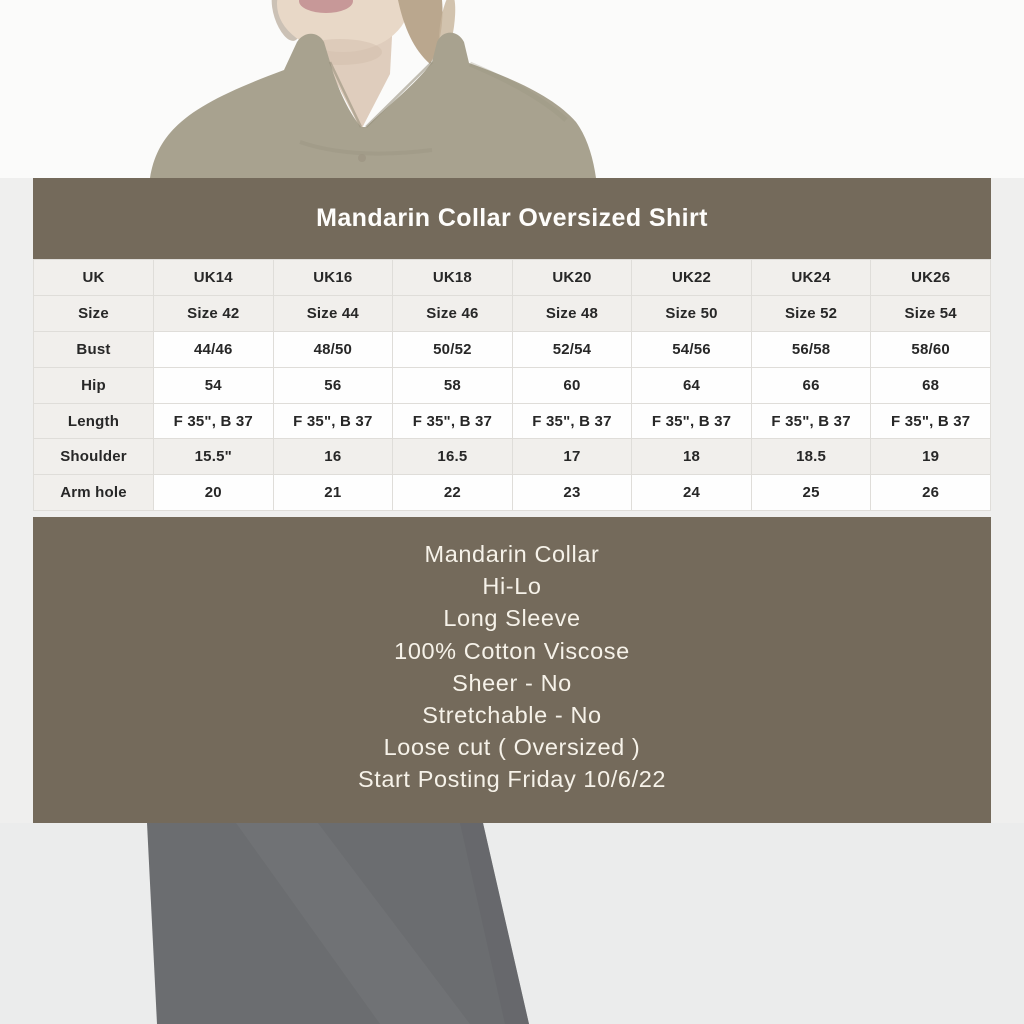  What do you see at coordinates (380, 94) in the screenshot?
I see `collar-placket-edge` at bounding box center [380, 94].